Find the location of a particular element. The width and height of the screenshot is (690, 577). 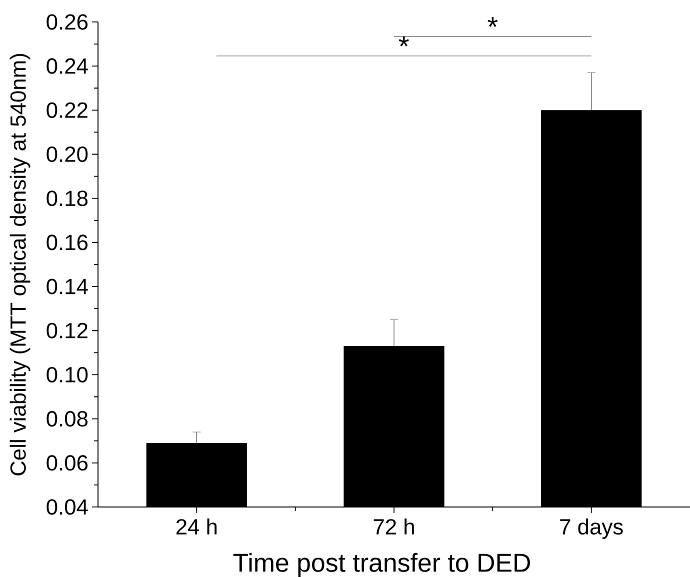

y-tick-label: 0.16 is located at coordinates (67, 242).